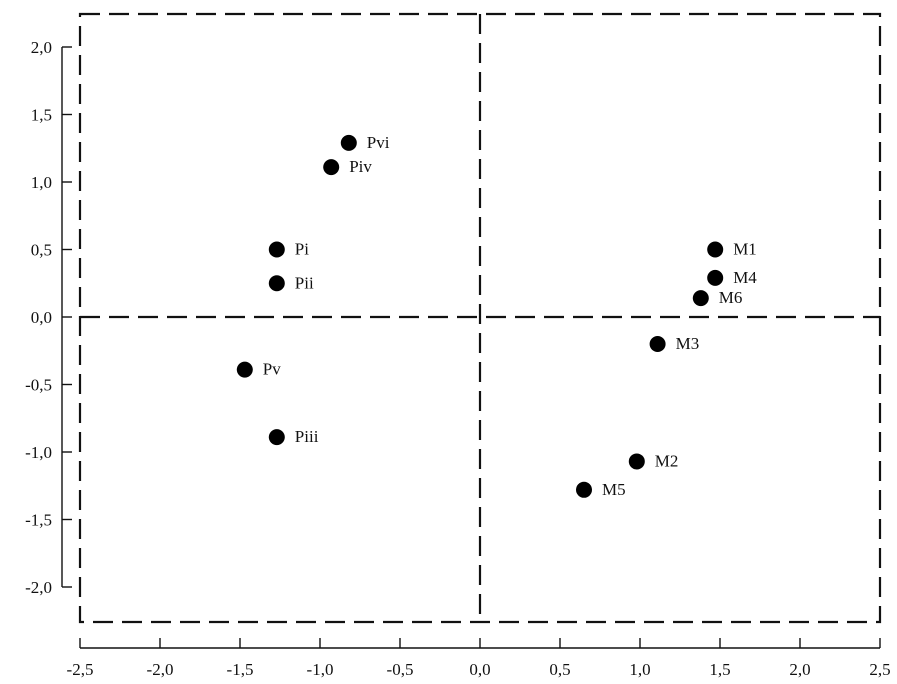  What do you see at coordinates (41, 47) in the screenshot?
I see `y-tick-label: 2,0` at bounding box center [41, 47].